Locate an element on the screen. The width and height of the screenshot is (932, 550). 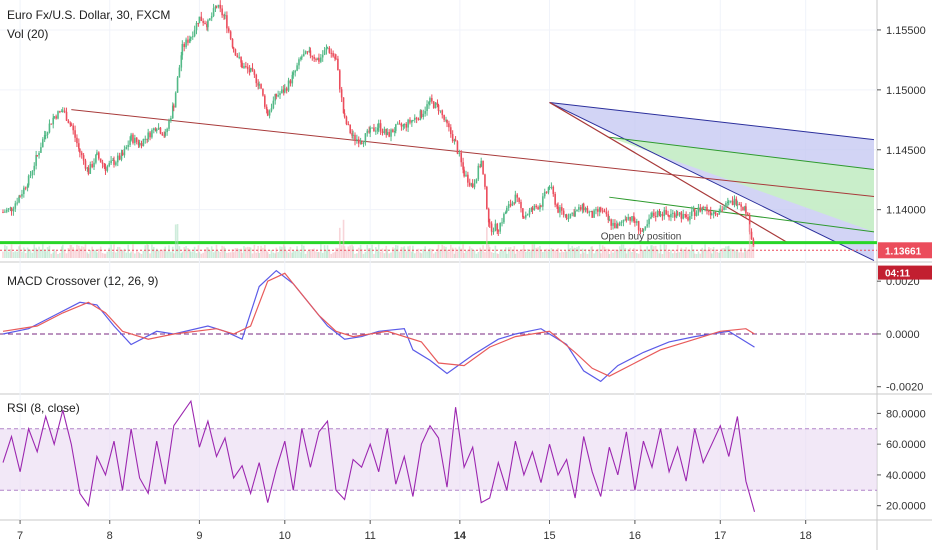
channel-bottom-line is located at coordinates (712, 181).